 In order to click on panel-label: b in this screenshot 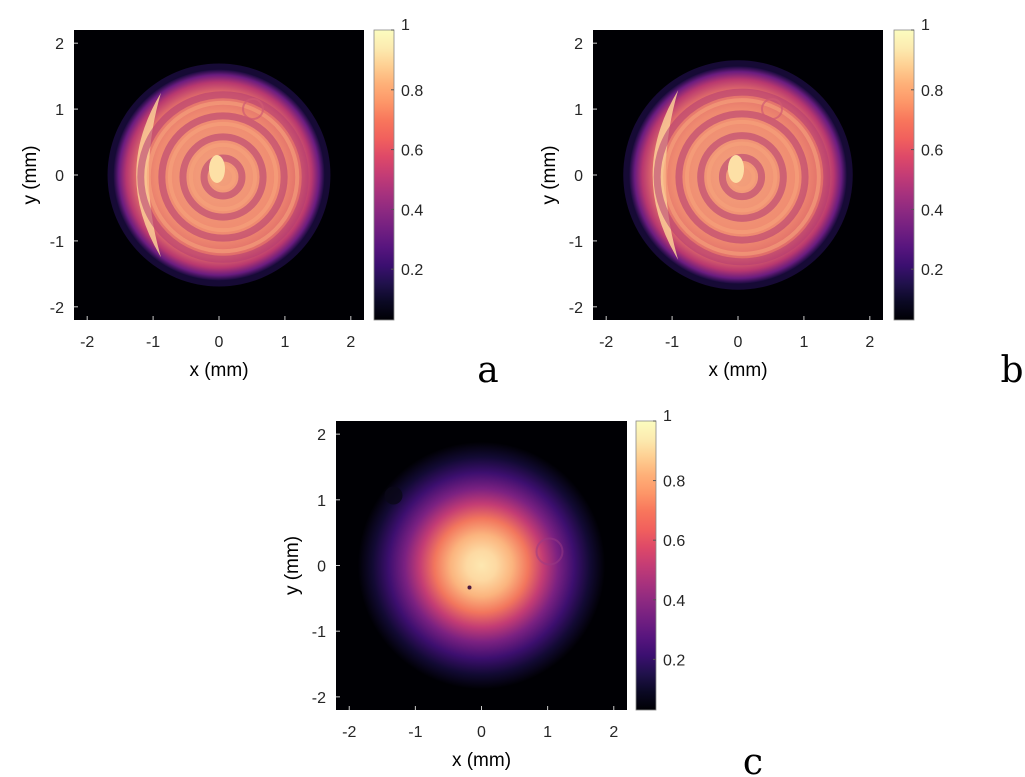, I will do `click(1011, 370)`.